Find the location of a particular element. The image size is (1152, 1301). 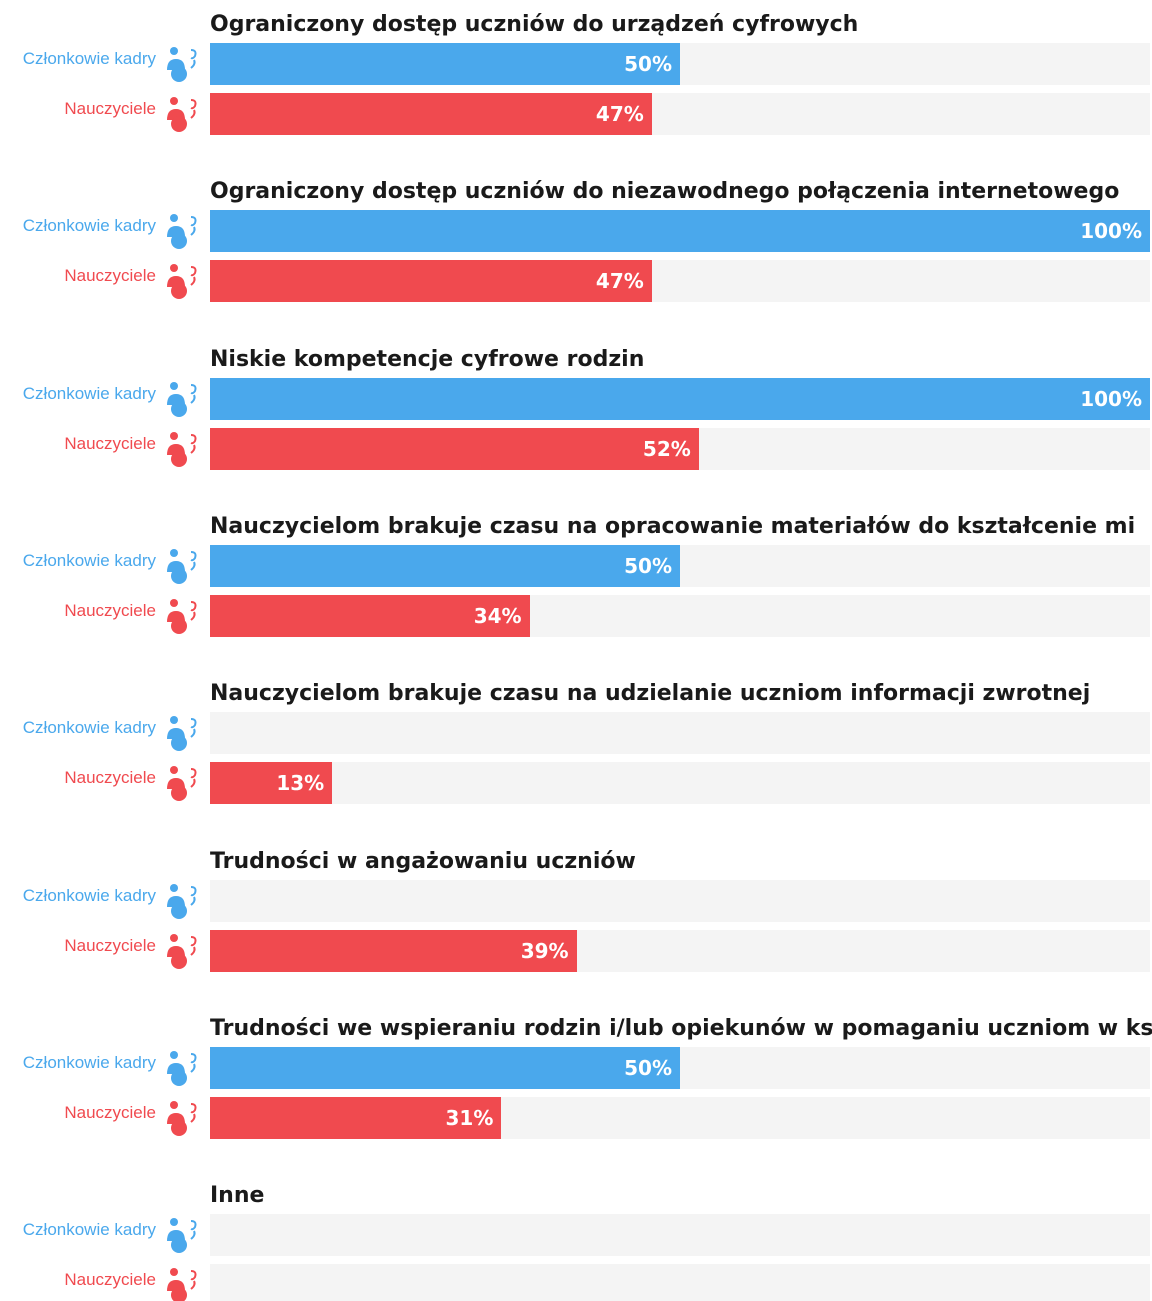

series-row: Członkowie kadry 100% is located at coordinates (576, 399).